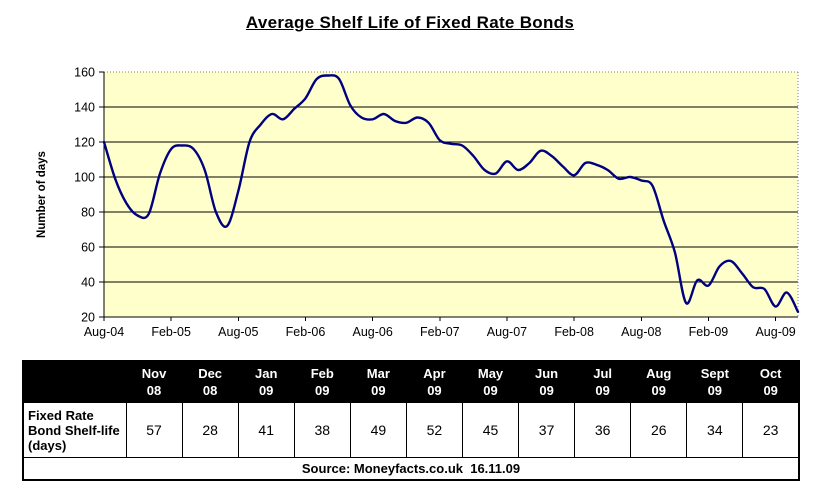  Describe the element at coordinates (603, 373) in the screenshot. I see `month-label: Jul` at that location.